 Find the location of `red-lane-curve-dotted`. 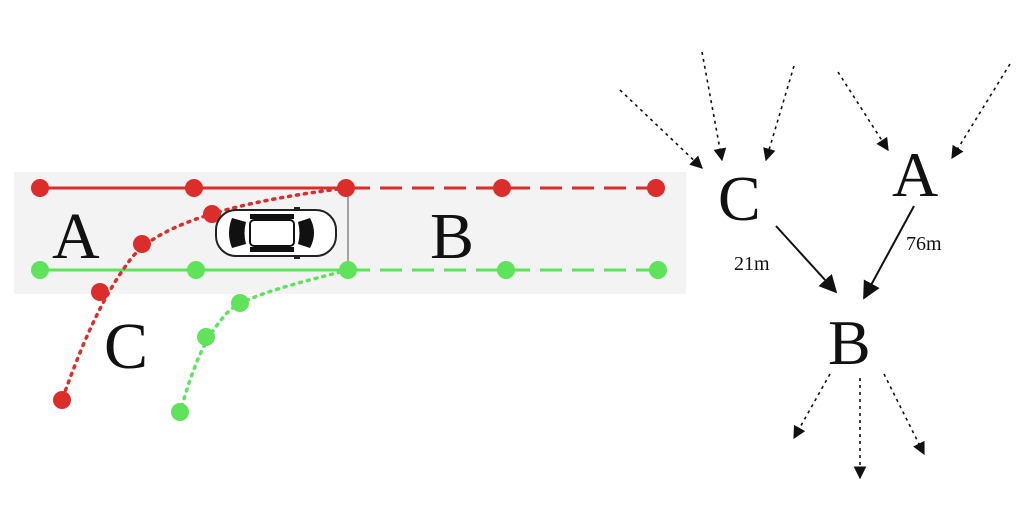

red-lane-curve-dotted is located at coordinates (204, 294).